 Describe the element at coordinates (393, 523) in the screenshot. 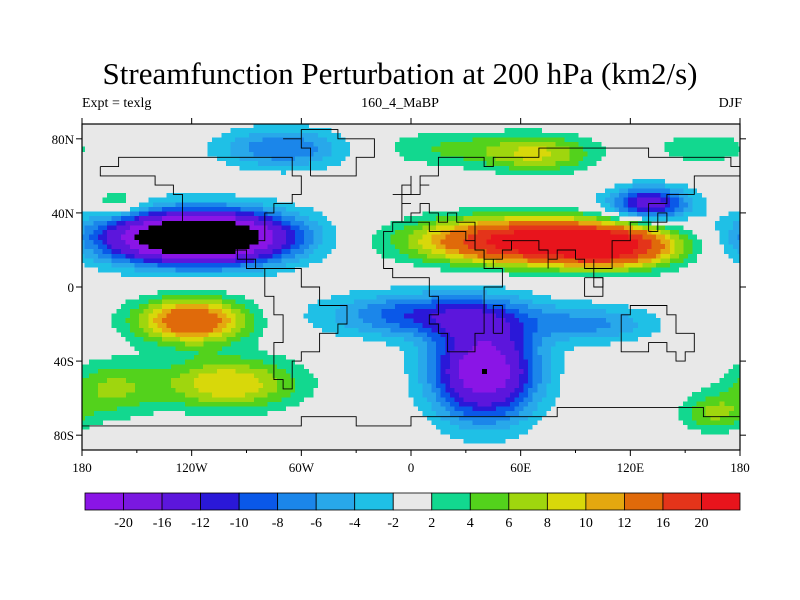

I see `colorbar-label: -2` at that location.